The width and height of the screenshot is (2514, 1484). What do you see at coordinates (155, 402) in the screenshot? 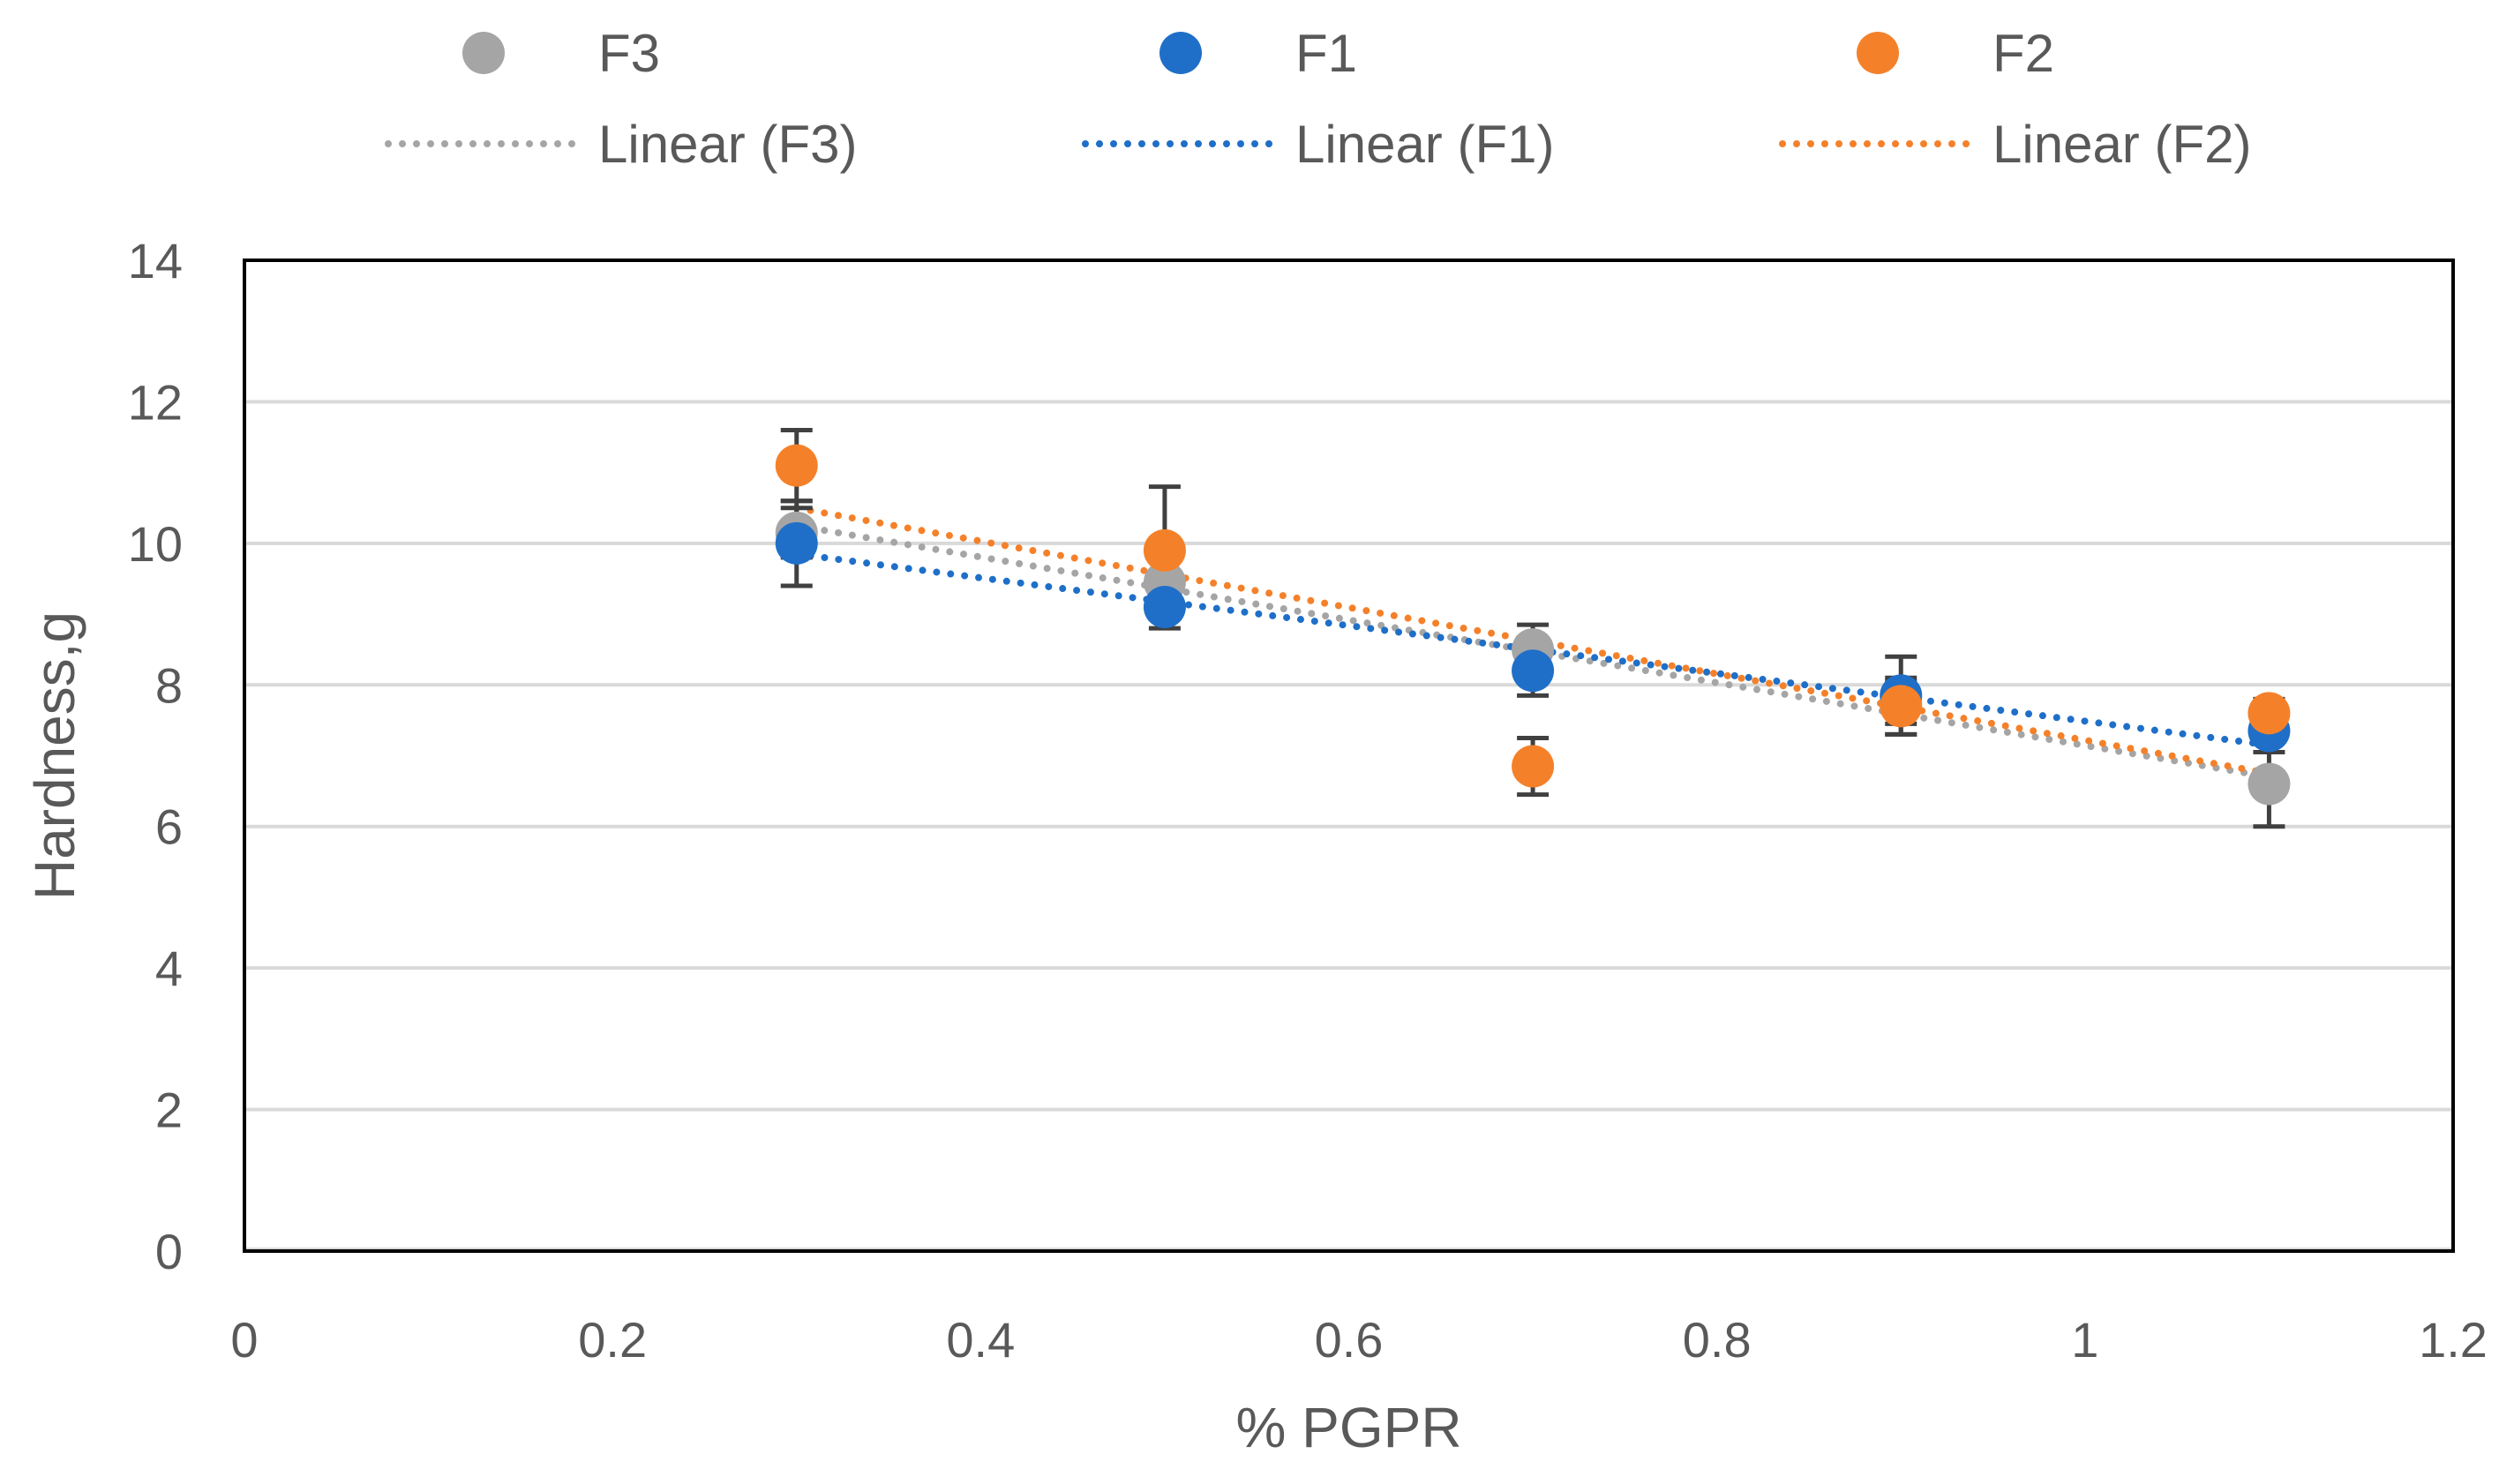
I see `y-tick-label-12: 12` at bounding box center [155, 402].